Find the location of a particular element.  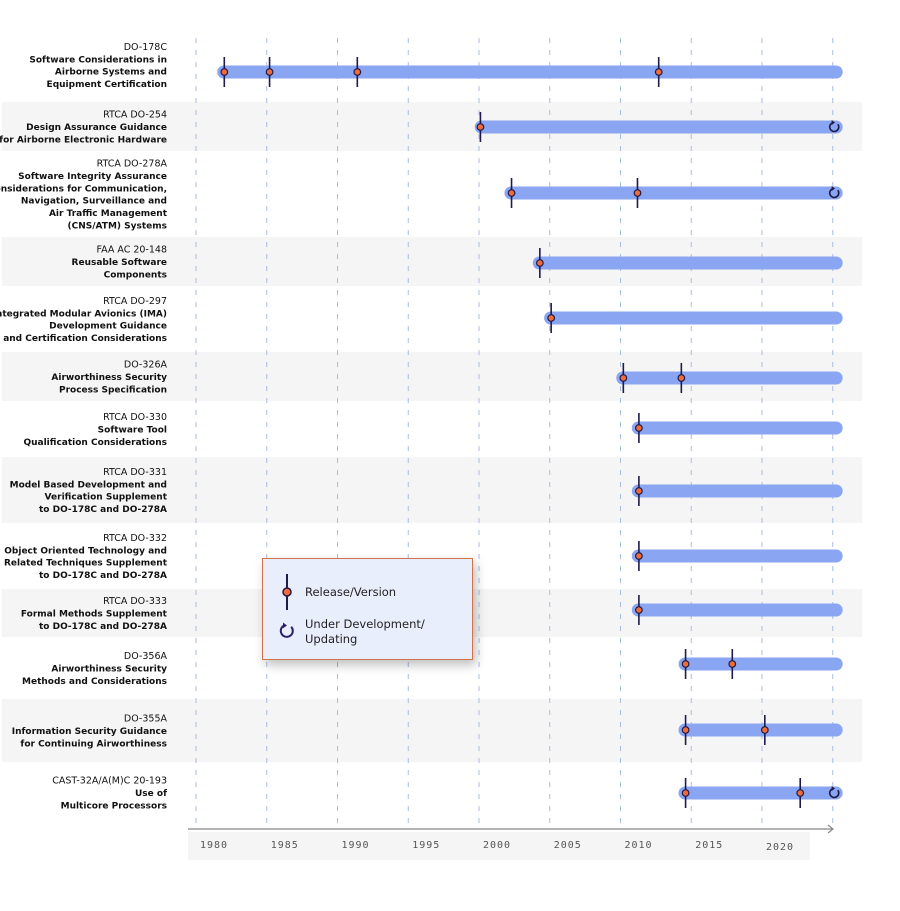

row-title-label: Multicore Processors is located at coordinates (114, 806).